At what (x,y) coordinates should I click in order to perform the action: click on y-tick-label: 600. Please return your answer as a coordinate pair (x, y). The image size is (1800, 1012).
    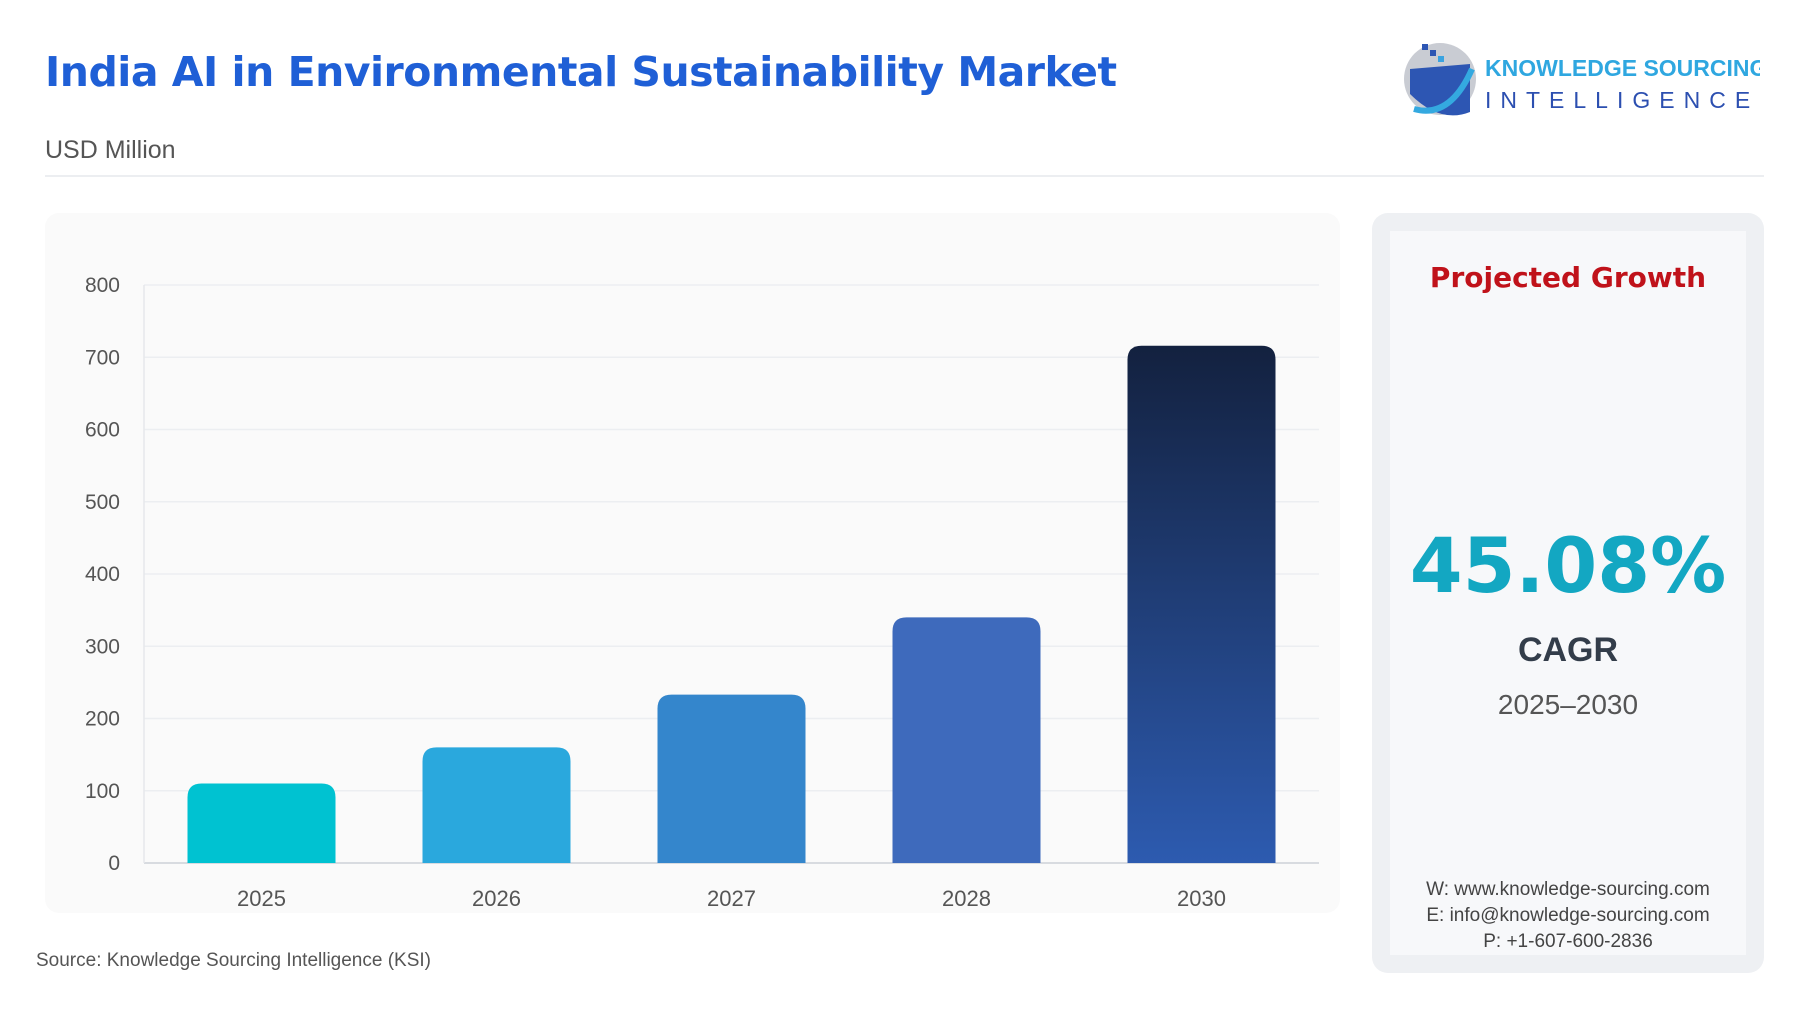
    Looking at the image, I should click on (102, 430).